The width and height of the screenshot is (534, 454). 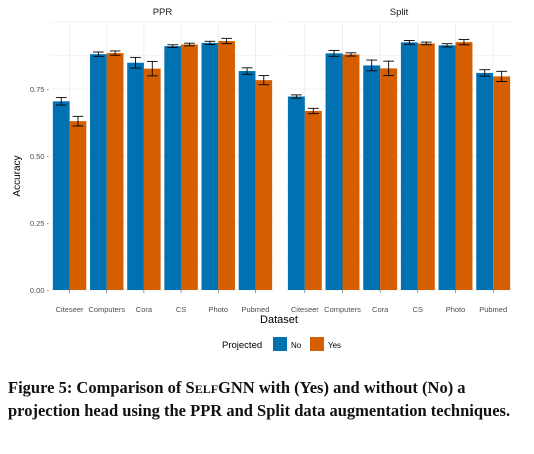 What do you see at coordinates (40, 89) in the screenshot?
I see `y-tick-label: 0.75 -` at bounding box center [40, 89].